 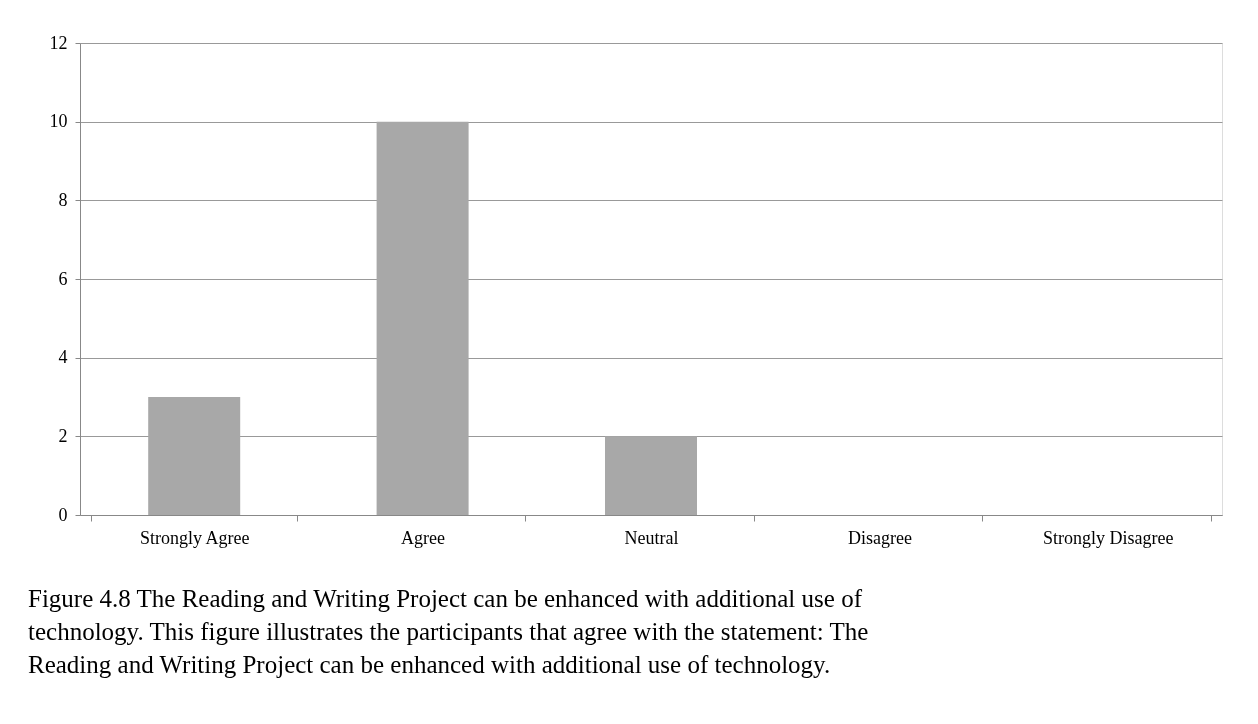 I want to click on y-tick-label: 2, so click(x=63, y=435).